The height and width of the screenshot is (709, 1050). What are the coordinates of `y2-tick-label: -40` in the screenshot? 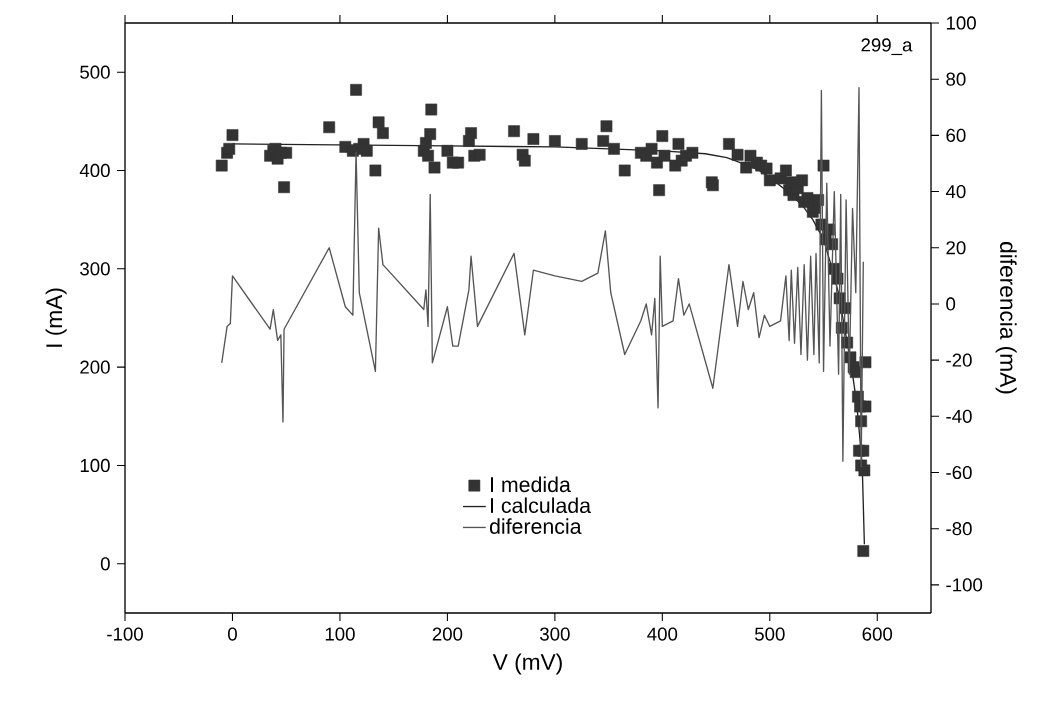 It's located at (959, 416).